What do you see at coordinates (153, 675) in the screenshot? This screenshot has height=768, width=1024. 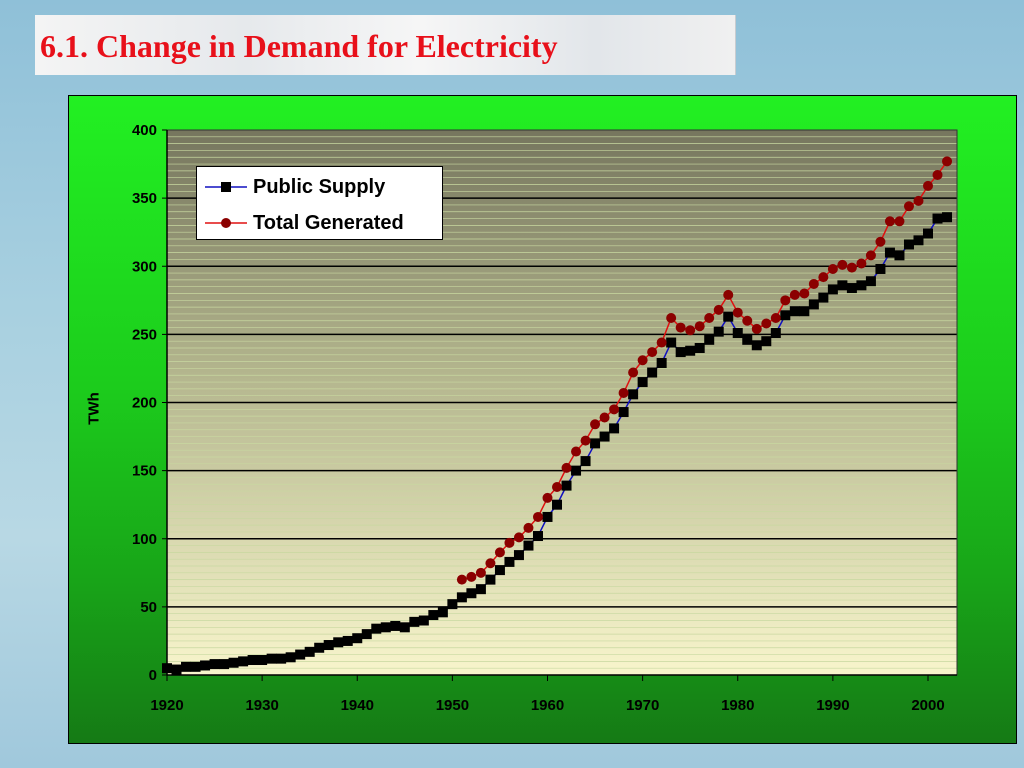 I see `y-tick-label: 0` at bounding box center [153, 675].